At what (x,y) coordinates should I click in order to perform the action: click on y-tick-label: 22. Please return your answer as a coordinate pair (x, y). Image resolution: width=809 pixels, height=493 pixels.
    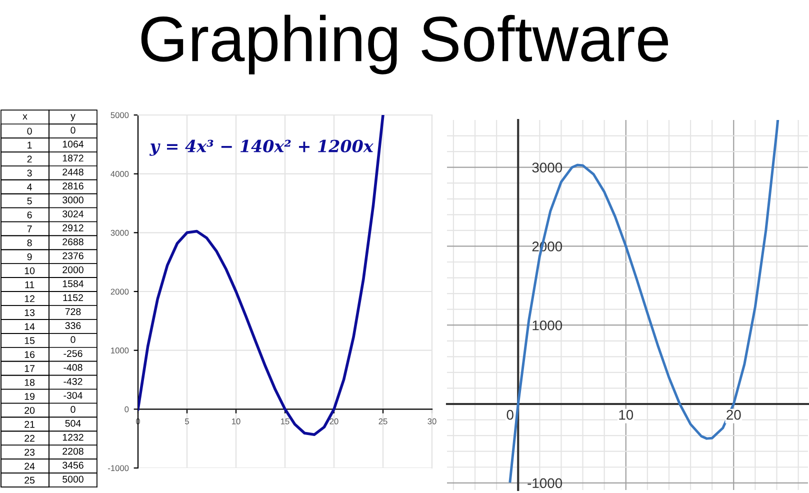
    Looking at the image, I should click on (29, 438).